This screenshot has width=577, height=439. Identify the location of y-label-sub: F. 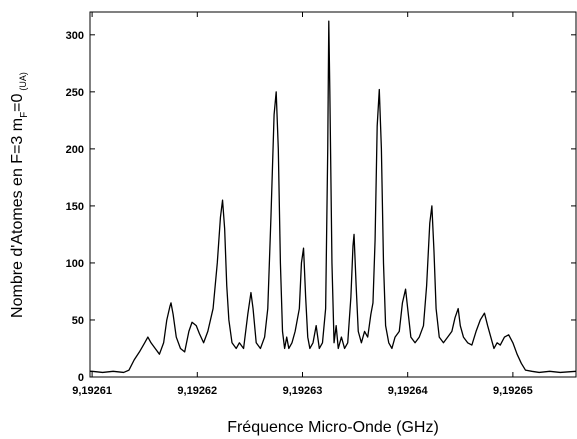
(24, 115).